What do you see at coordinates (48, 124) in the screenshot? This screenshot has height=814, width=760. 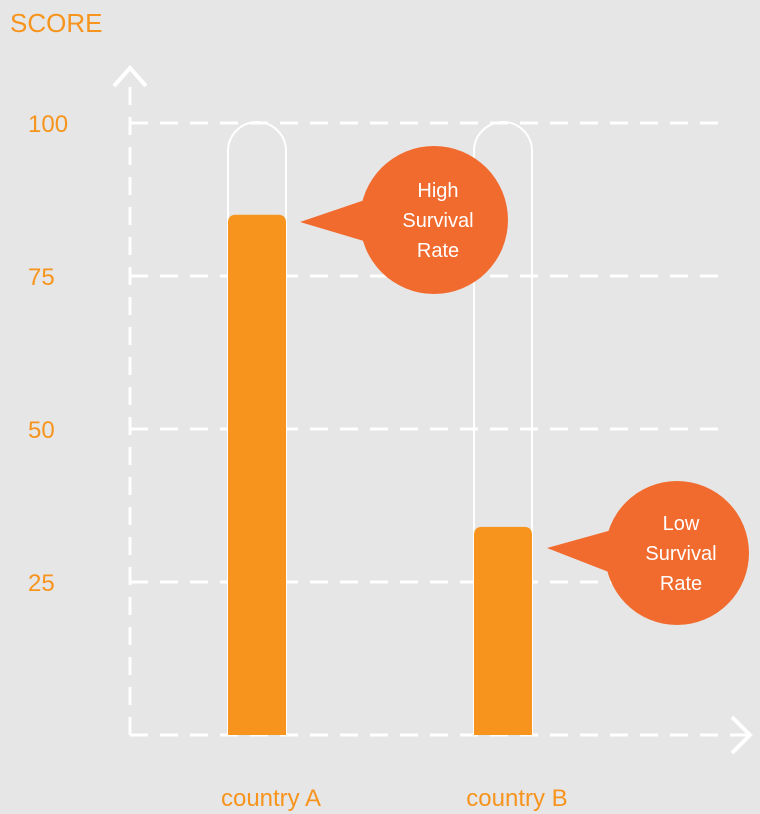 I see `y-tick-label: 100` at bounding box center [48, 124].